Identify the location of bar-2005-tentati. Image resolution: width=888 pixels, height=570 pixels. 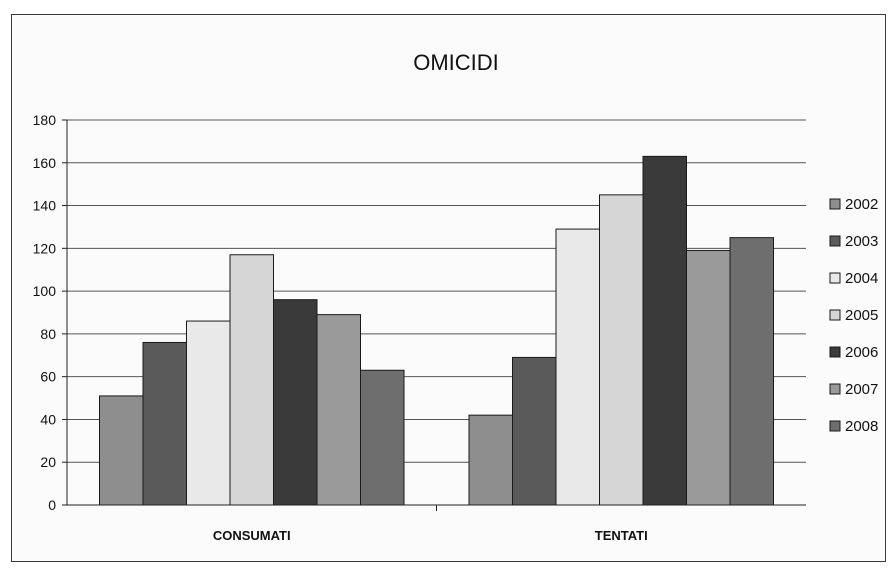
(621, 350).